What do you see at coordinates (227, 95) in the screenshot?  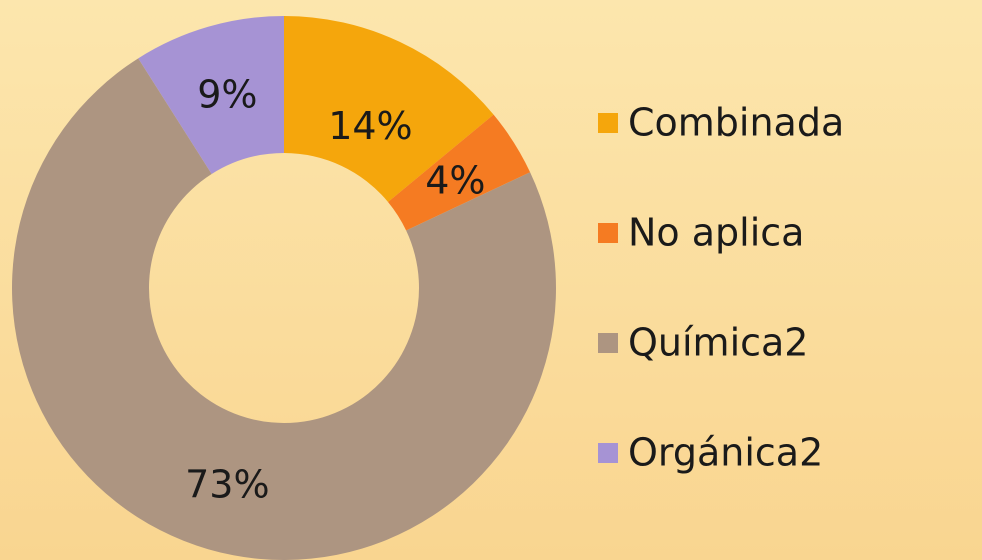 I see `data-label: 9%` at bounding box center [227, 95].